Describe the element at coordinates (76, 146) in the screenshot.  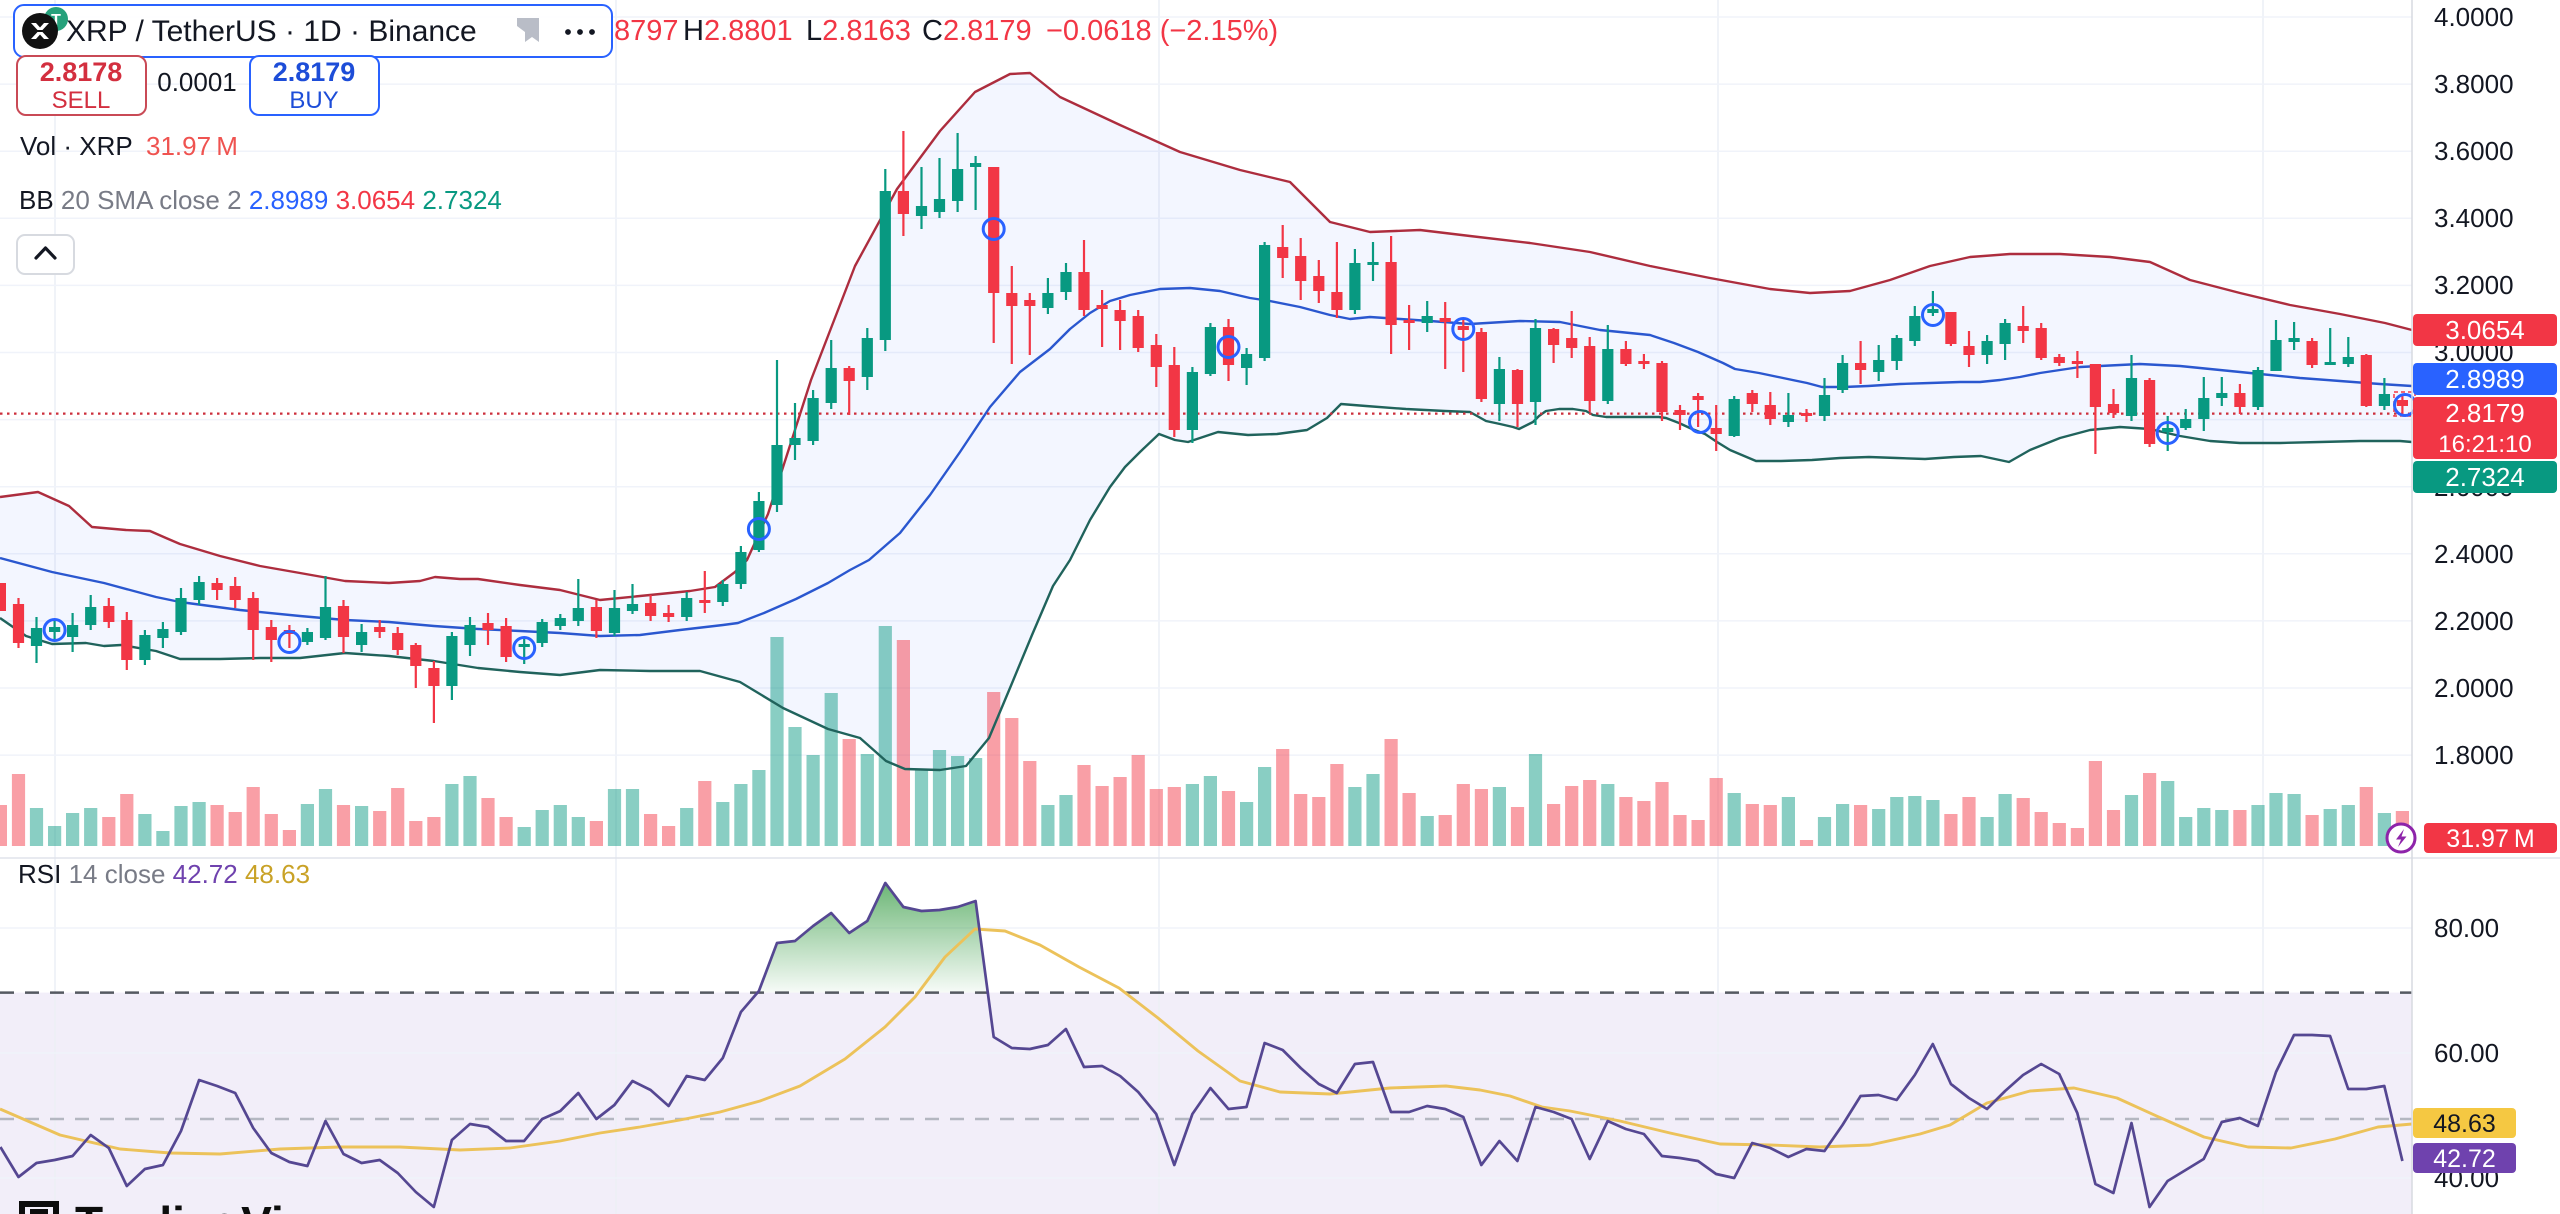
I see `svg-text: Vol · XRP` at that location.